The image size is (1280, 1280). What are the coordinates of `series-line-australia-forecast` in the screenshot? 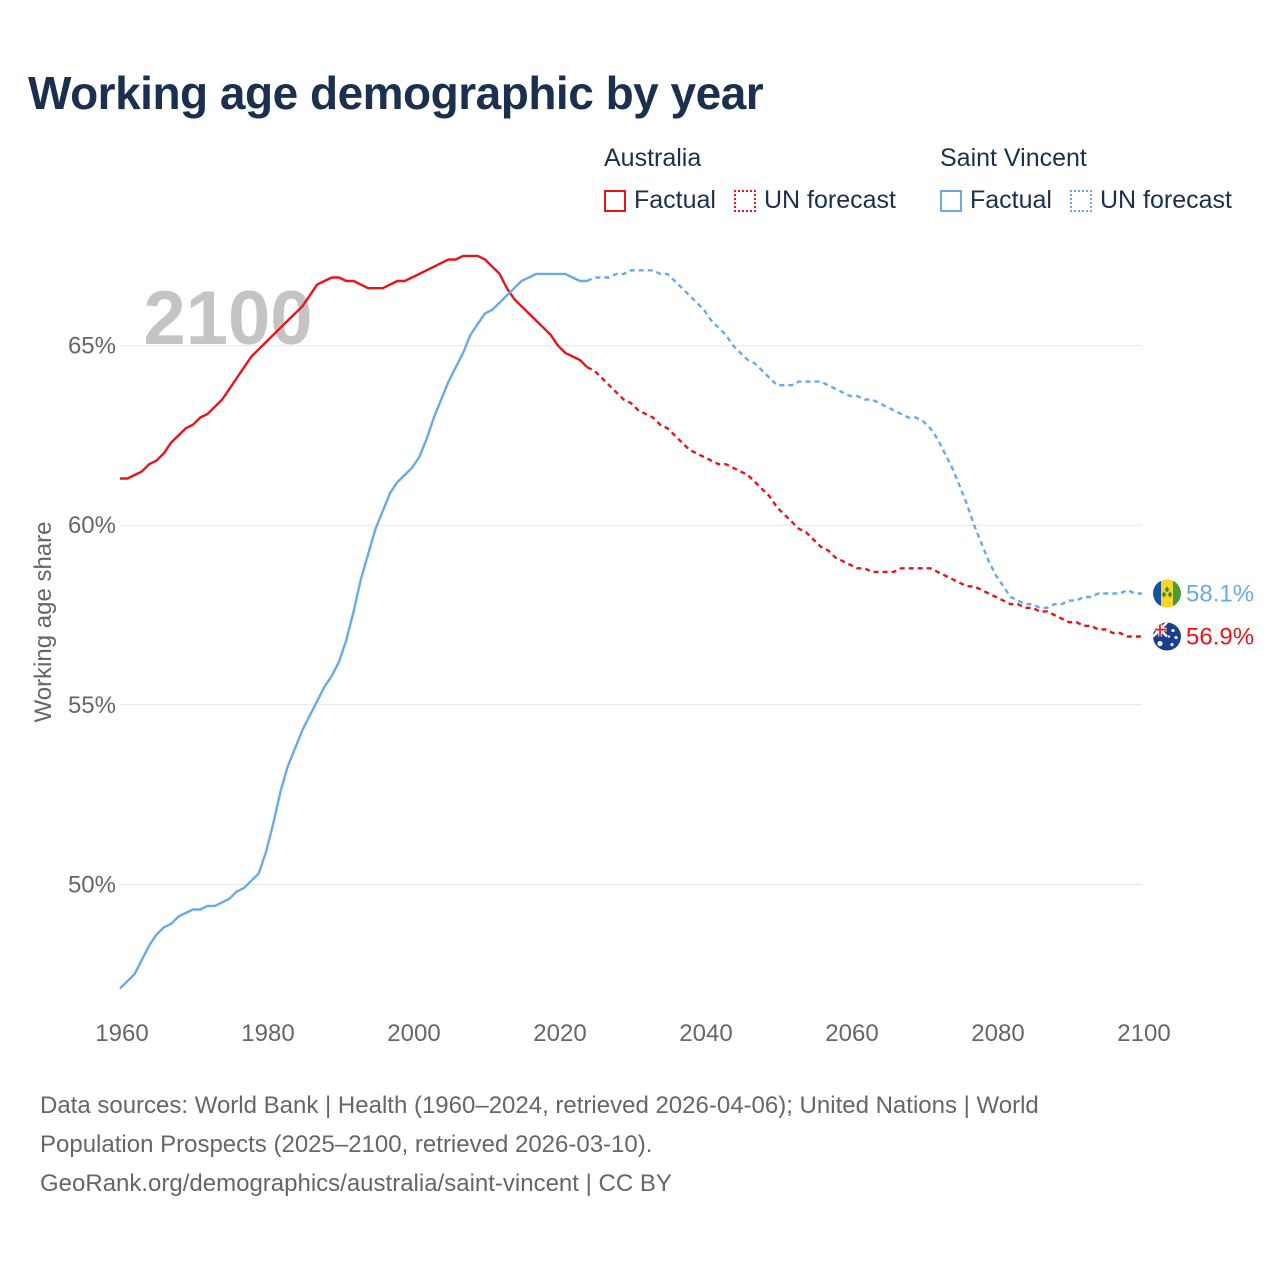 It's located at (864, 502).